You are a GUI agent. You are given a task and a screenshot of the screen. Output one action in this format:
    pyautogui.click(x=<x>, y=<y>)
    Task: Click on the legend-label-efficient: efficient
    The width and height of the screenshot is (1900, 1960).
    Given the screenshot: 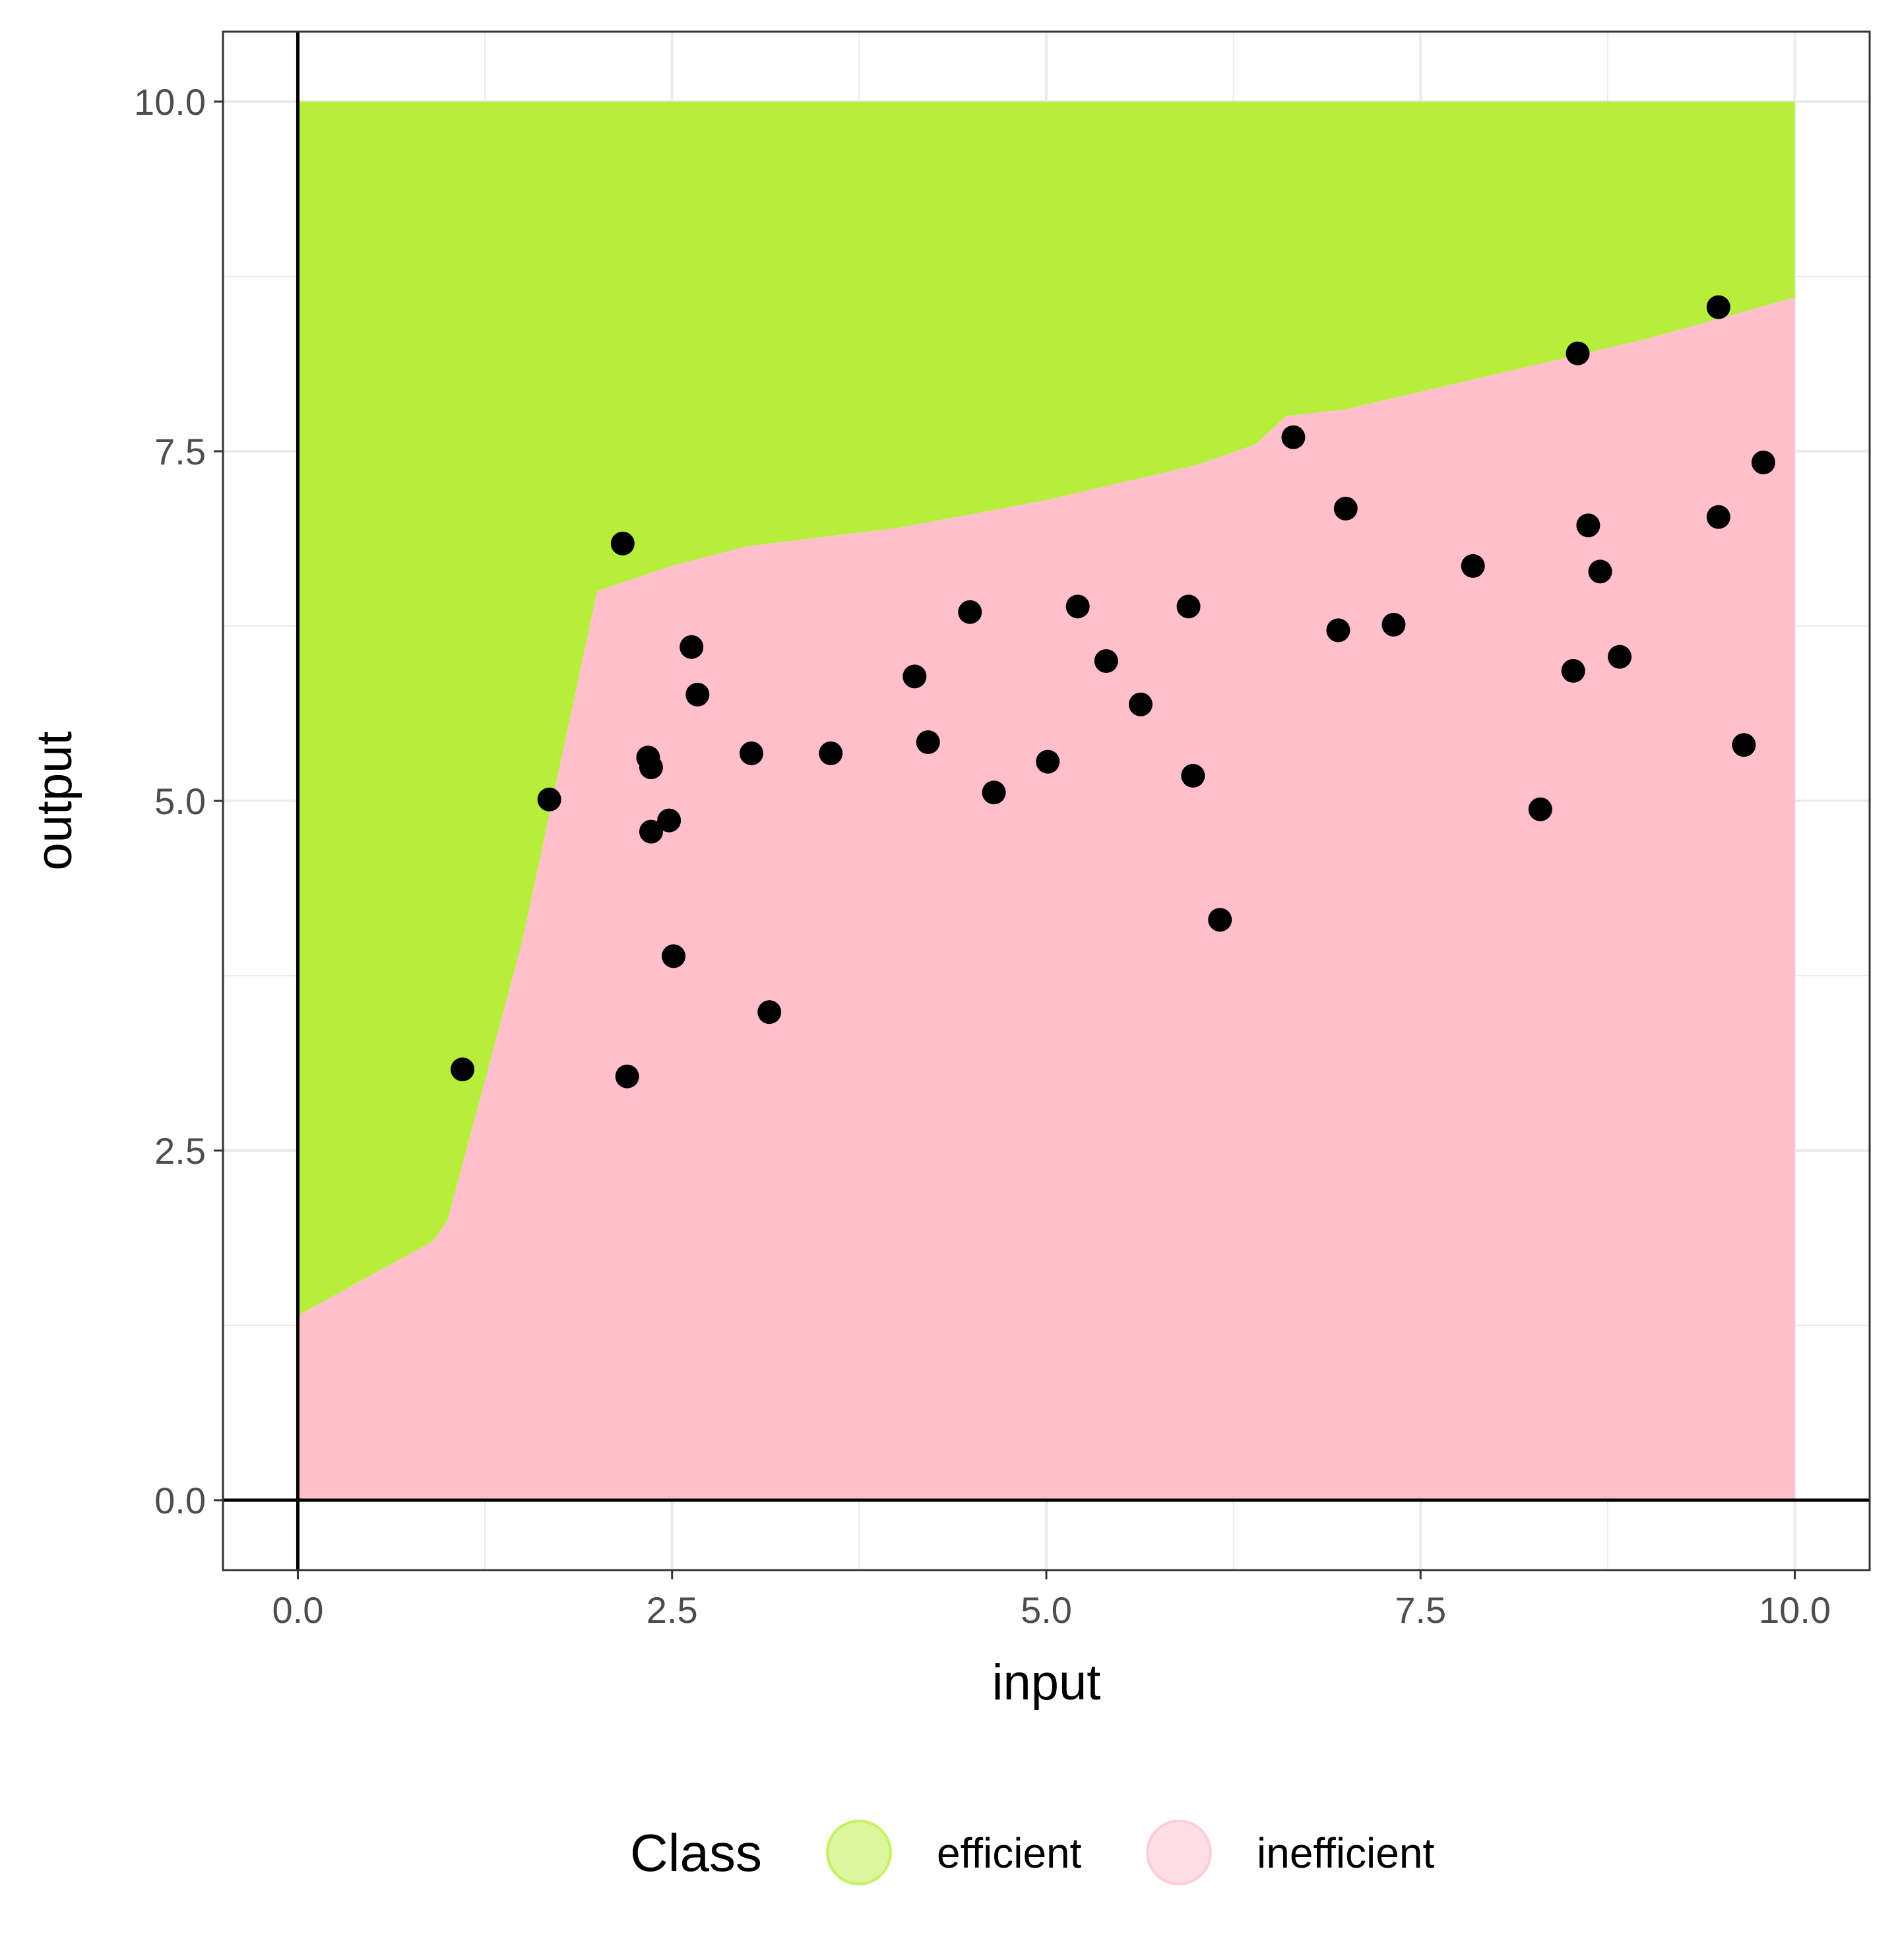 What is the action you would take?
    pyautogui.click(x=1009, y=1853)
    